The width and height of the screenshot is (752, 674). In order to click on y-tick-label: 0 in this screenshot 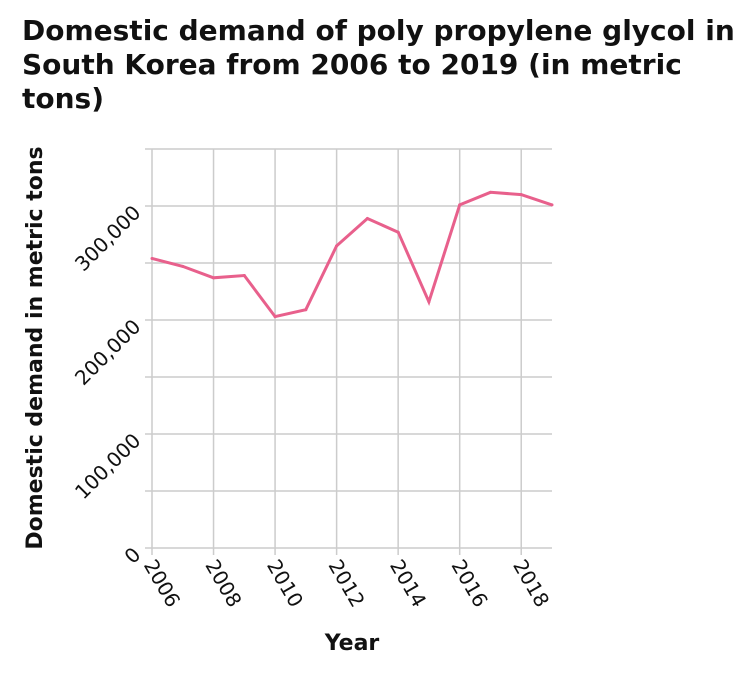, I will do `click(132, 555)`.